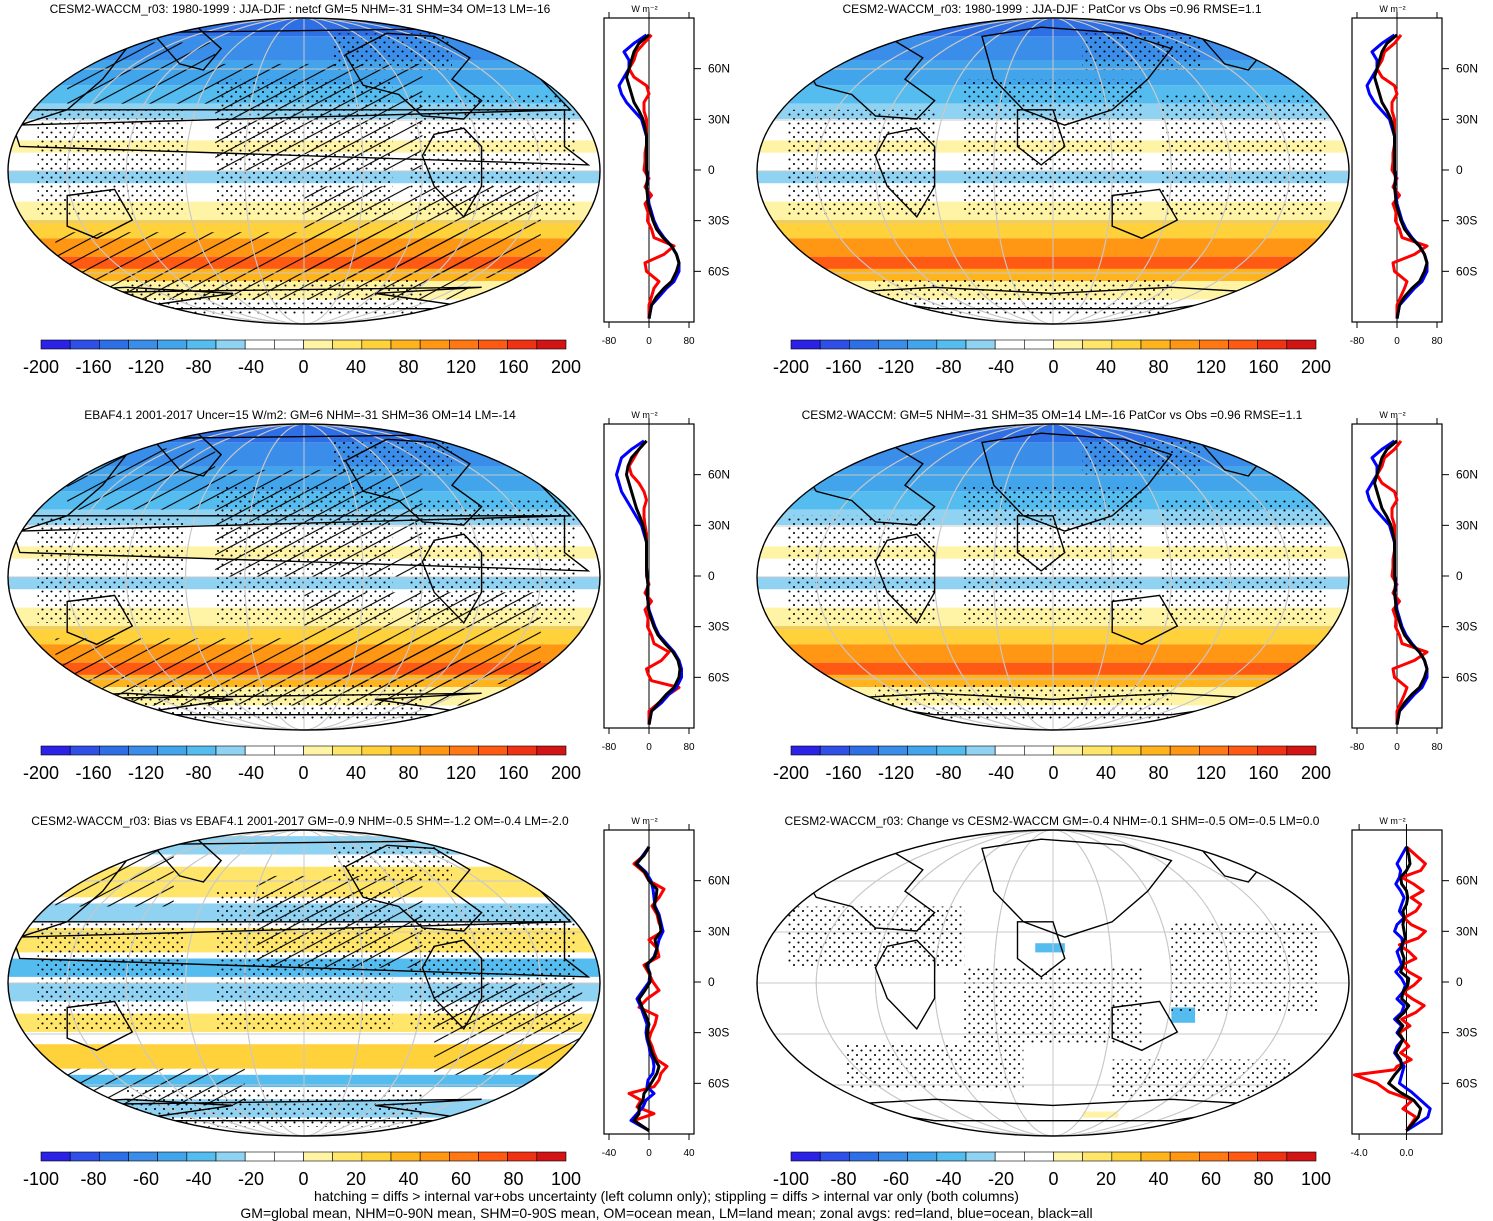  Describe the element at coordinates (1316, 1179) in the screenshot. I see `colorbar-label: 100` at that location.